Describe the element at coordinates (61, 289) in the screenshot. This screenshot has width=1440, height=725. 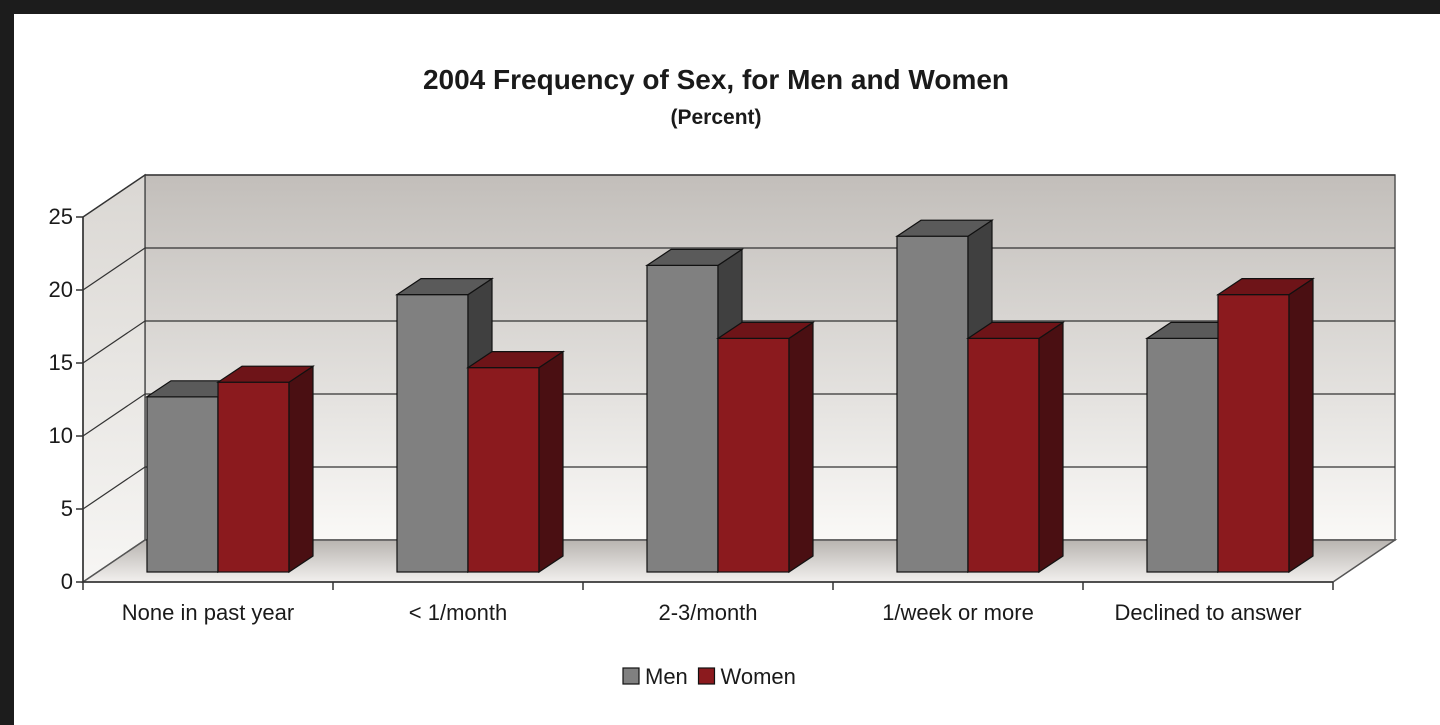
I see `y-tick-label: 20` at that location.